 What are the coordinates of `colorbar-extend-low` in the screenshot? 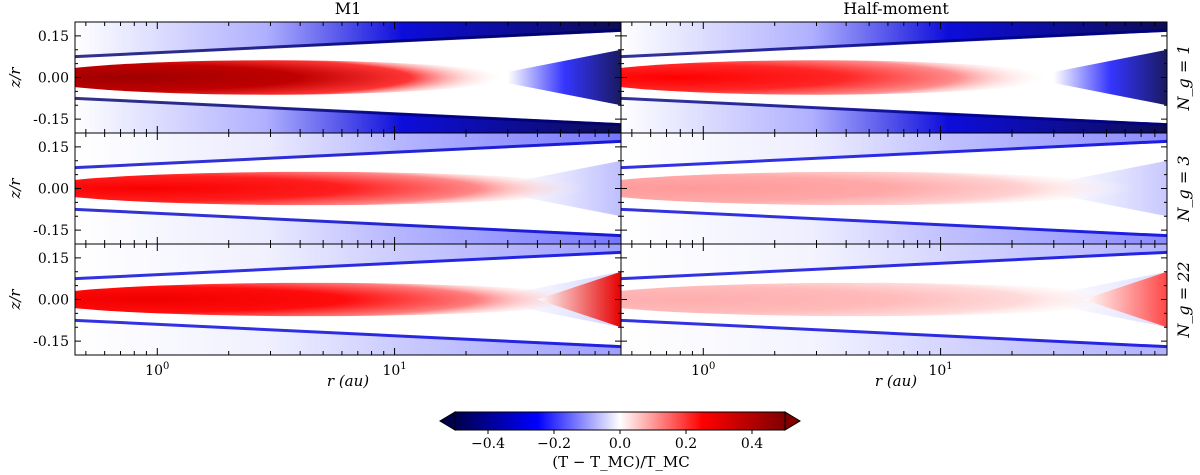 It's located at (447, 421).